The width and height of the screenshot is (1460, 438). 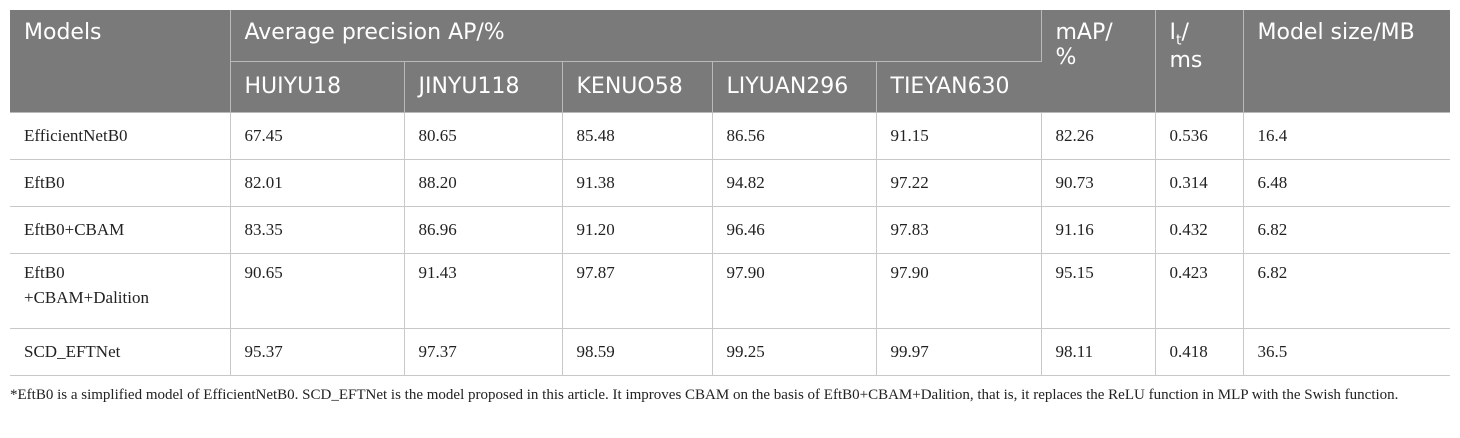 What do you see at coordinates (120, 183) in the screenshot?
I see `cell-model: EftB0` at bounding box center [120, 183].